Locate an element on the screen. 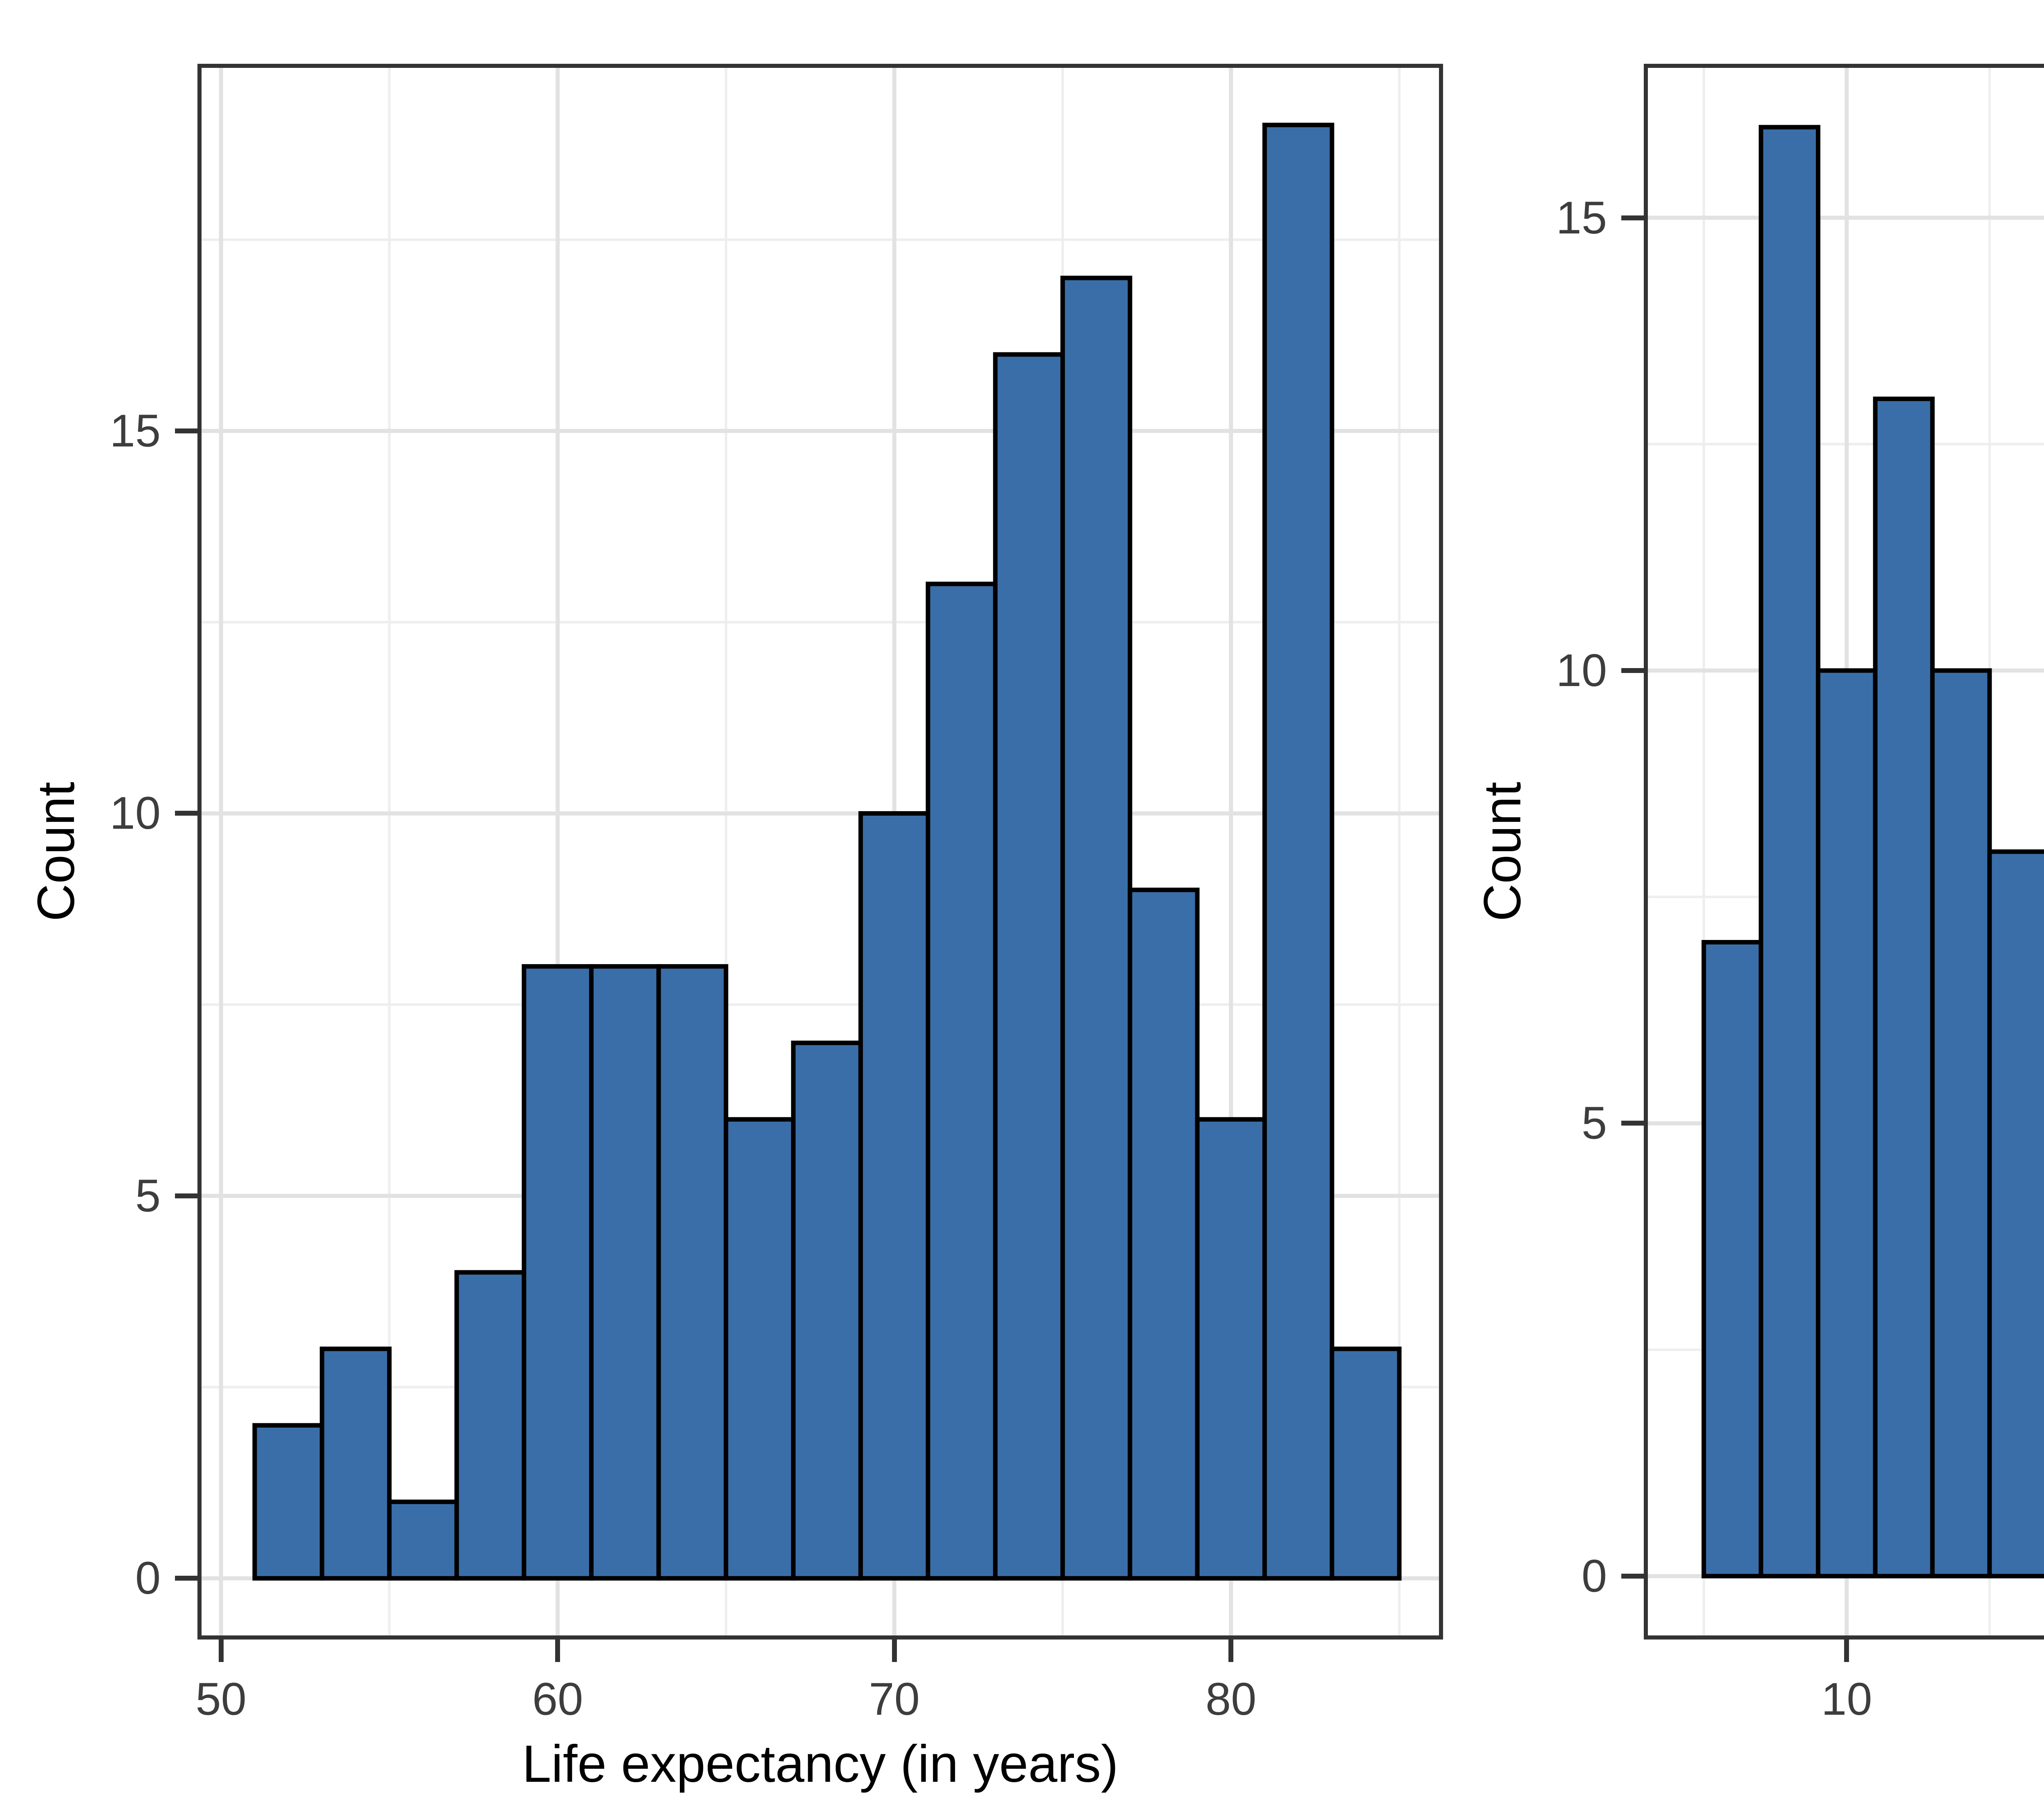 This screenshot has width=2044, height=1819. x-axis-title-income-inequality: Income inequality is located at coordinates (1851, 1764).